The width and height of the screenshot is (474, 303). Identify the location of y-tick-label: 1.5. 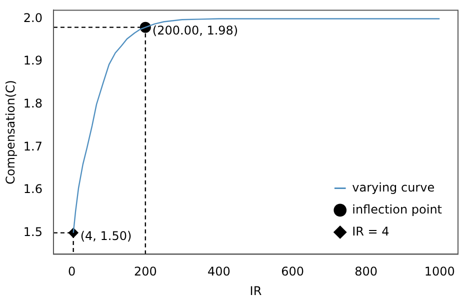
(32, 231).